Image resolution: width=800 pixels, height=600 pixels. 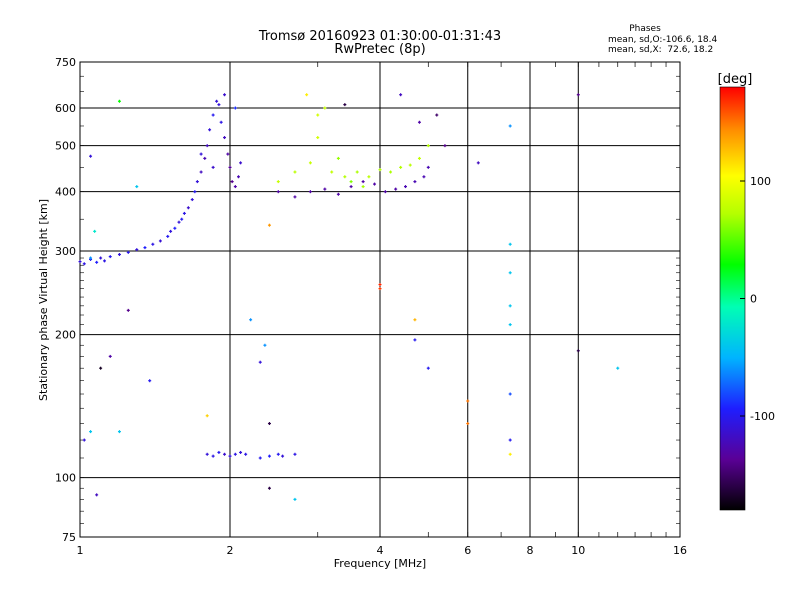 I want to click on y-tick-label: 200, so click(x=65, y=335).